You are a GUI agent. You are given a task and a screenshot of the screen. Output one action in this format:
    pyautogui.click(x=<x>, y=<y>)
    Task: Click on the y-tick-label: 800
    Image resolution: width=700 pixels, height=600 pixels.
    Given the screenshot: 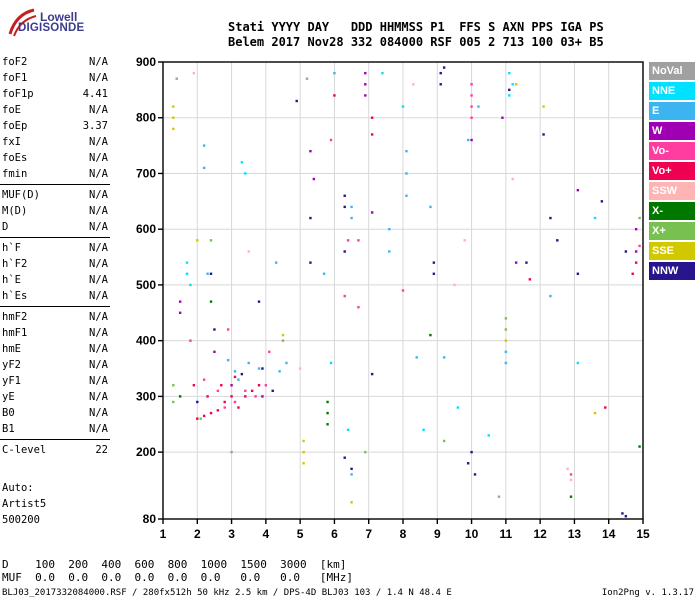 What is the action you would take?
    pyautogui.click(x=146, y=118)
    